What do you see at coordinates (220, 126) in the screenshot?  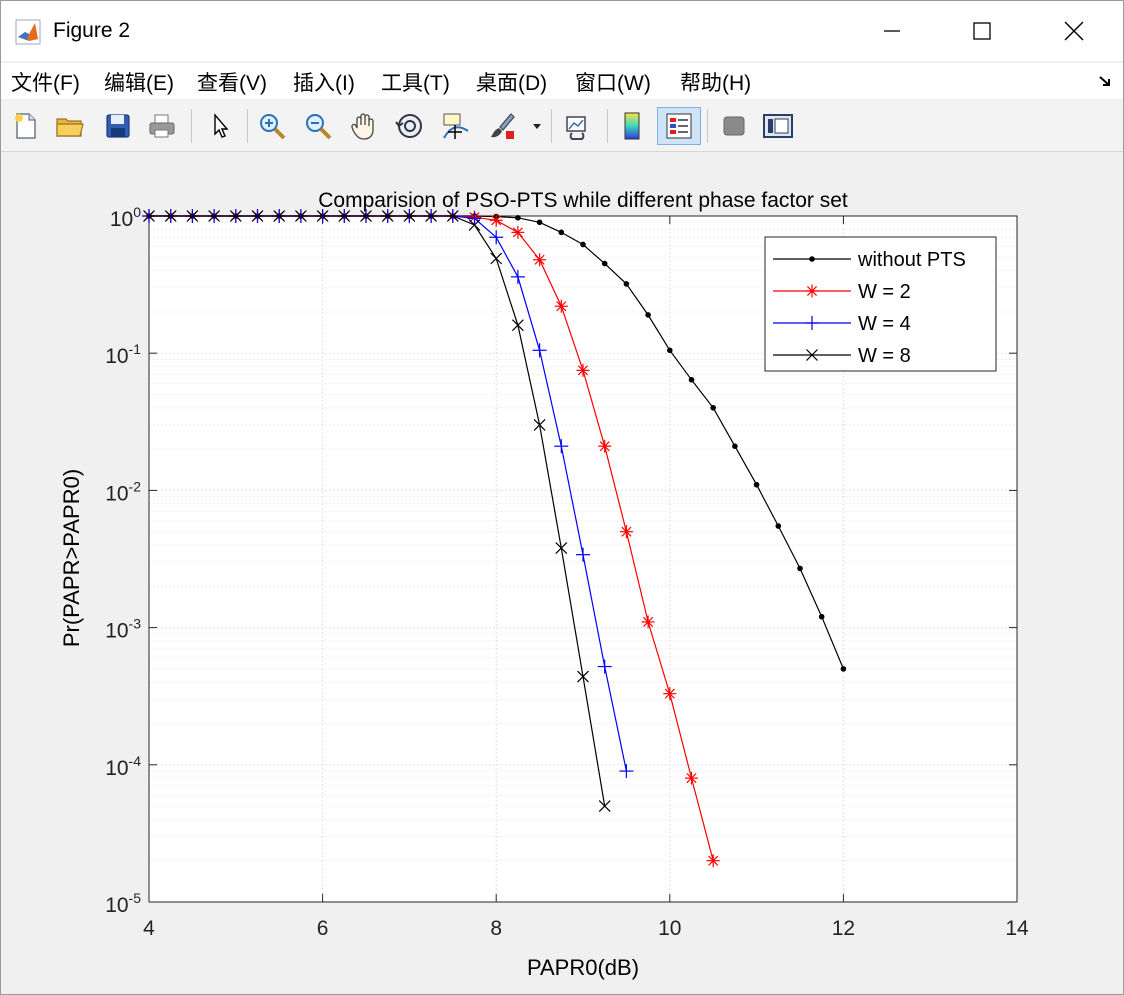 I see `edit-plot-button` at bounding box center [220, 126].